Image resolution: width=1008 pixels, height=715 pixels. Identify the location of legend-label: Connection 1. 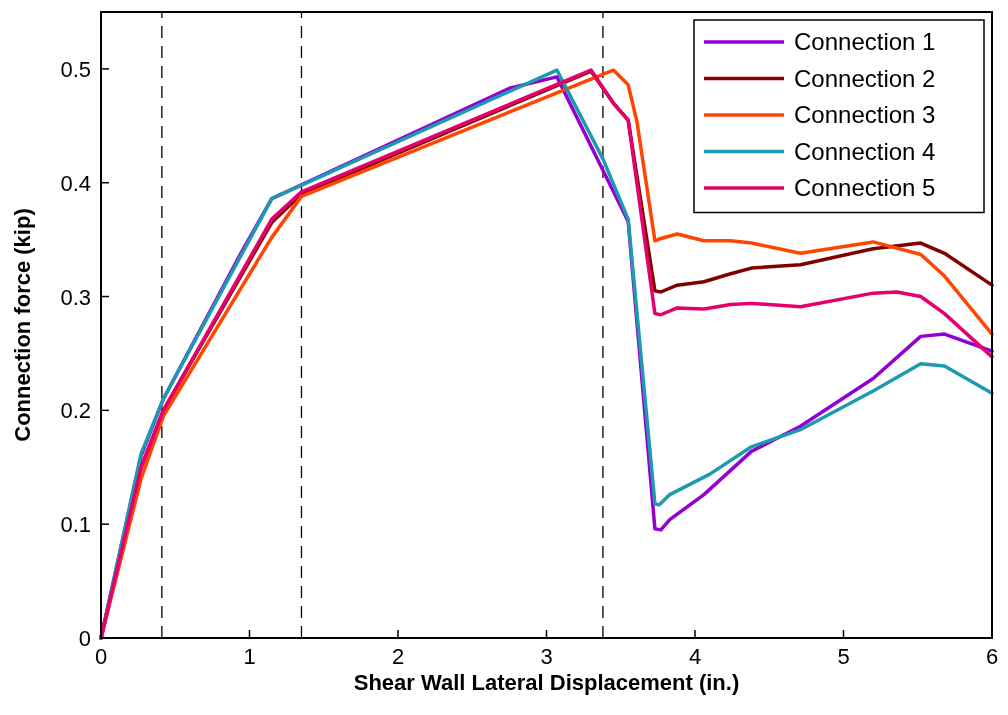
(865, 41).